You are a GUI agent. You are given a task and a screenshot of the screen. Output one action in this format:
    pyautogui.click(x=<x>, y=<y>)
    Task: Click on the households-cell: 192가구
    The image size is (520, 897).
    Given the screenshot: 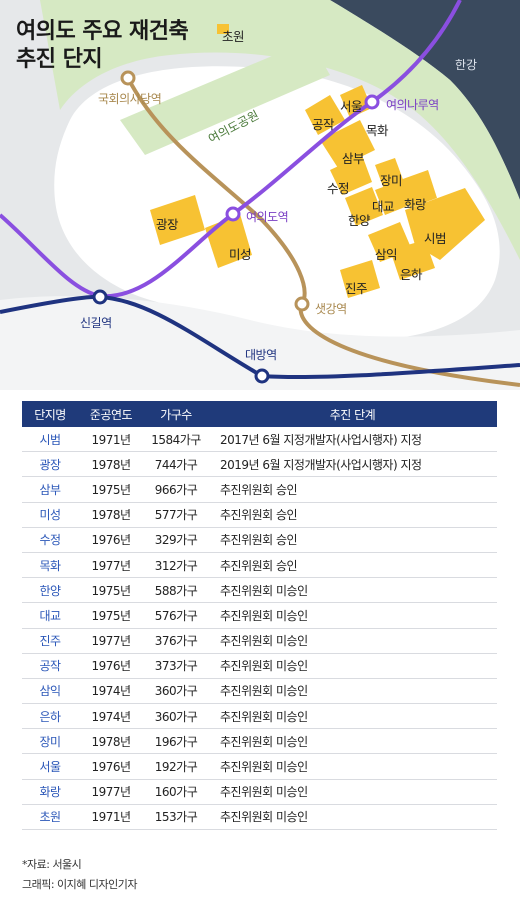 What is the action you would take?
    pyautogui.click(x=176, y=766)
    